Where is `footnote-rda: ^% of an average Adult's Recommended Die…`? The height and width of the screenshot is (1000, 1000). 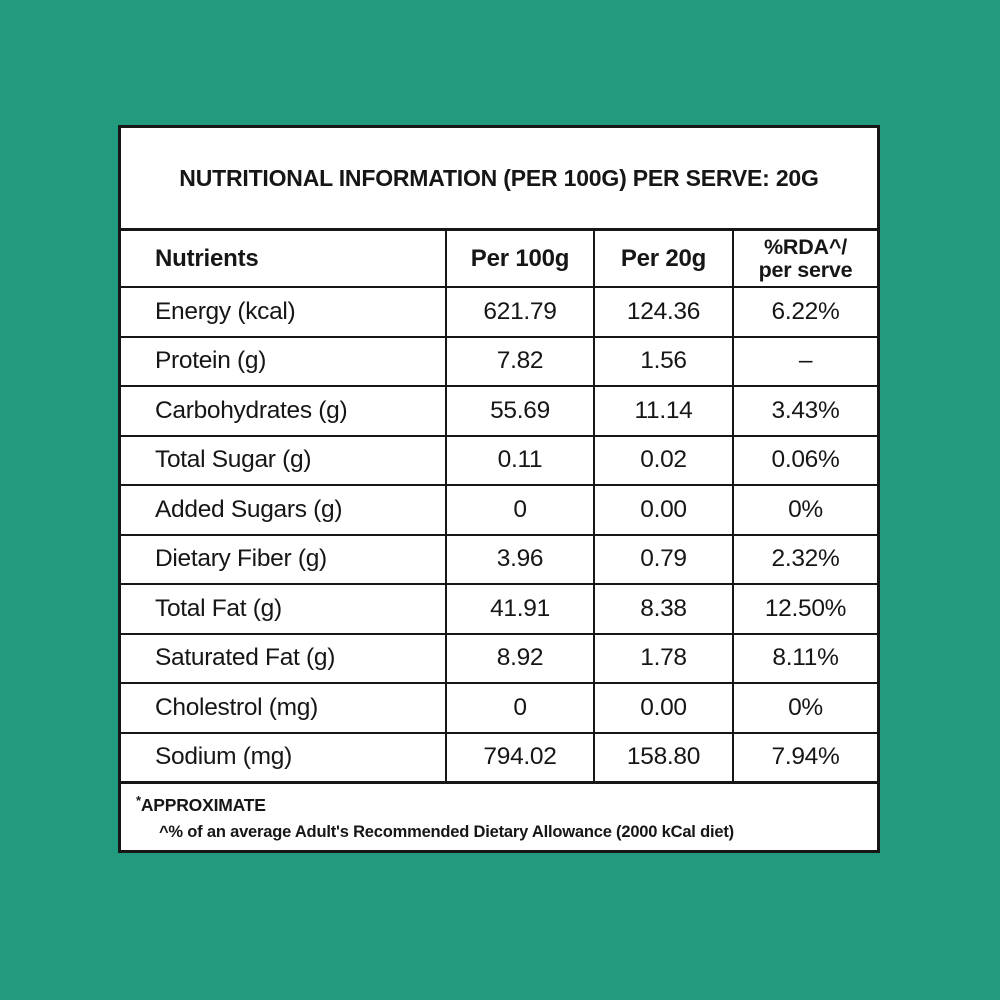 footnote-rda: ^% of an average Adult's Recommended Die… is located at coordinates (446, 832).